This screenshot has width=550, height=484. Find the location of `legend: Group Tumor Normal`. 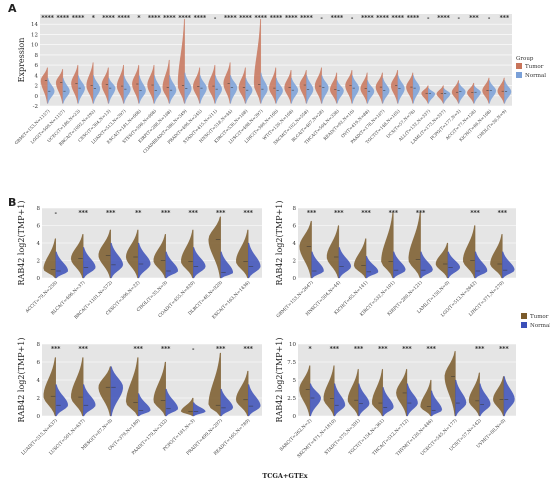

legend: Group Tumor Normal is located at coordinates (531, 67).